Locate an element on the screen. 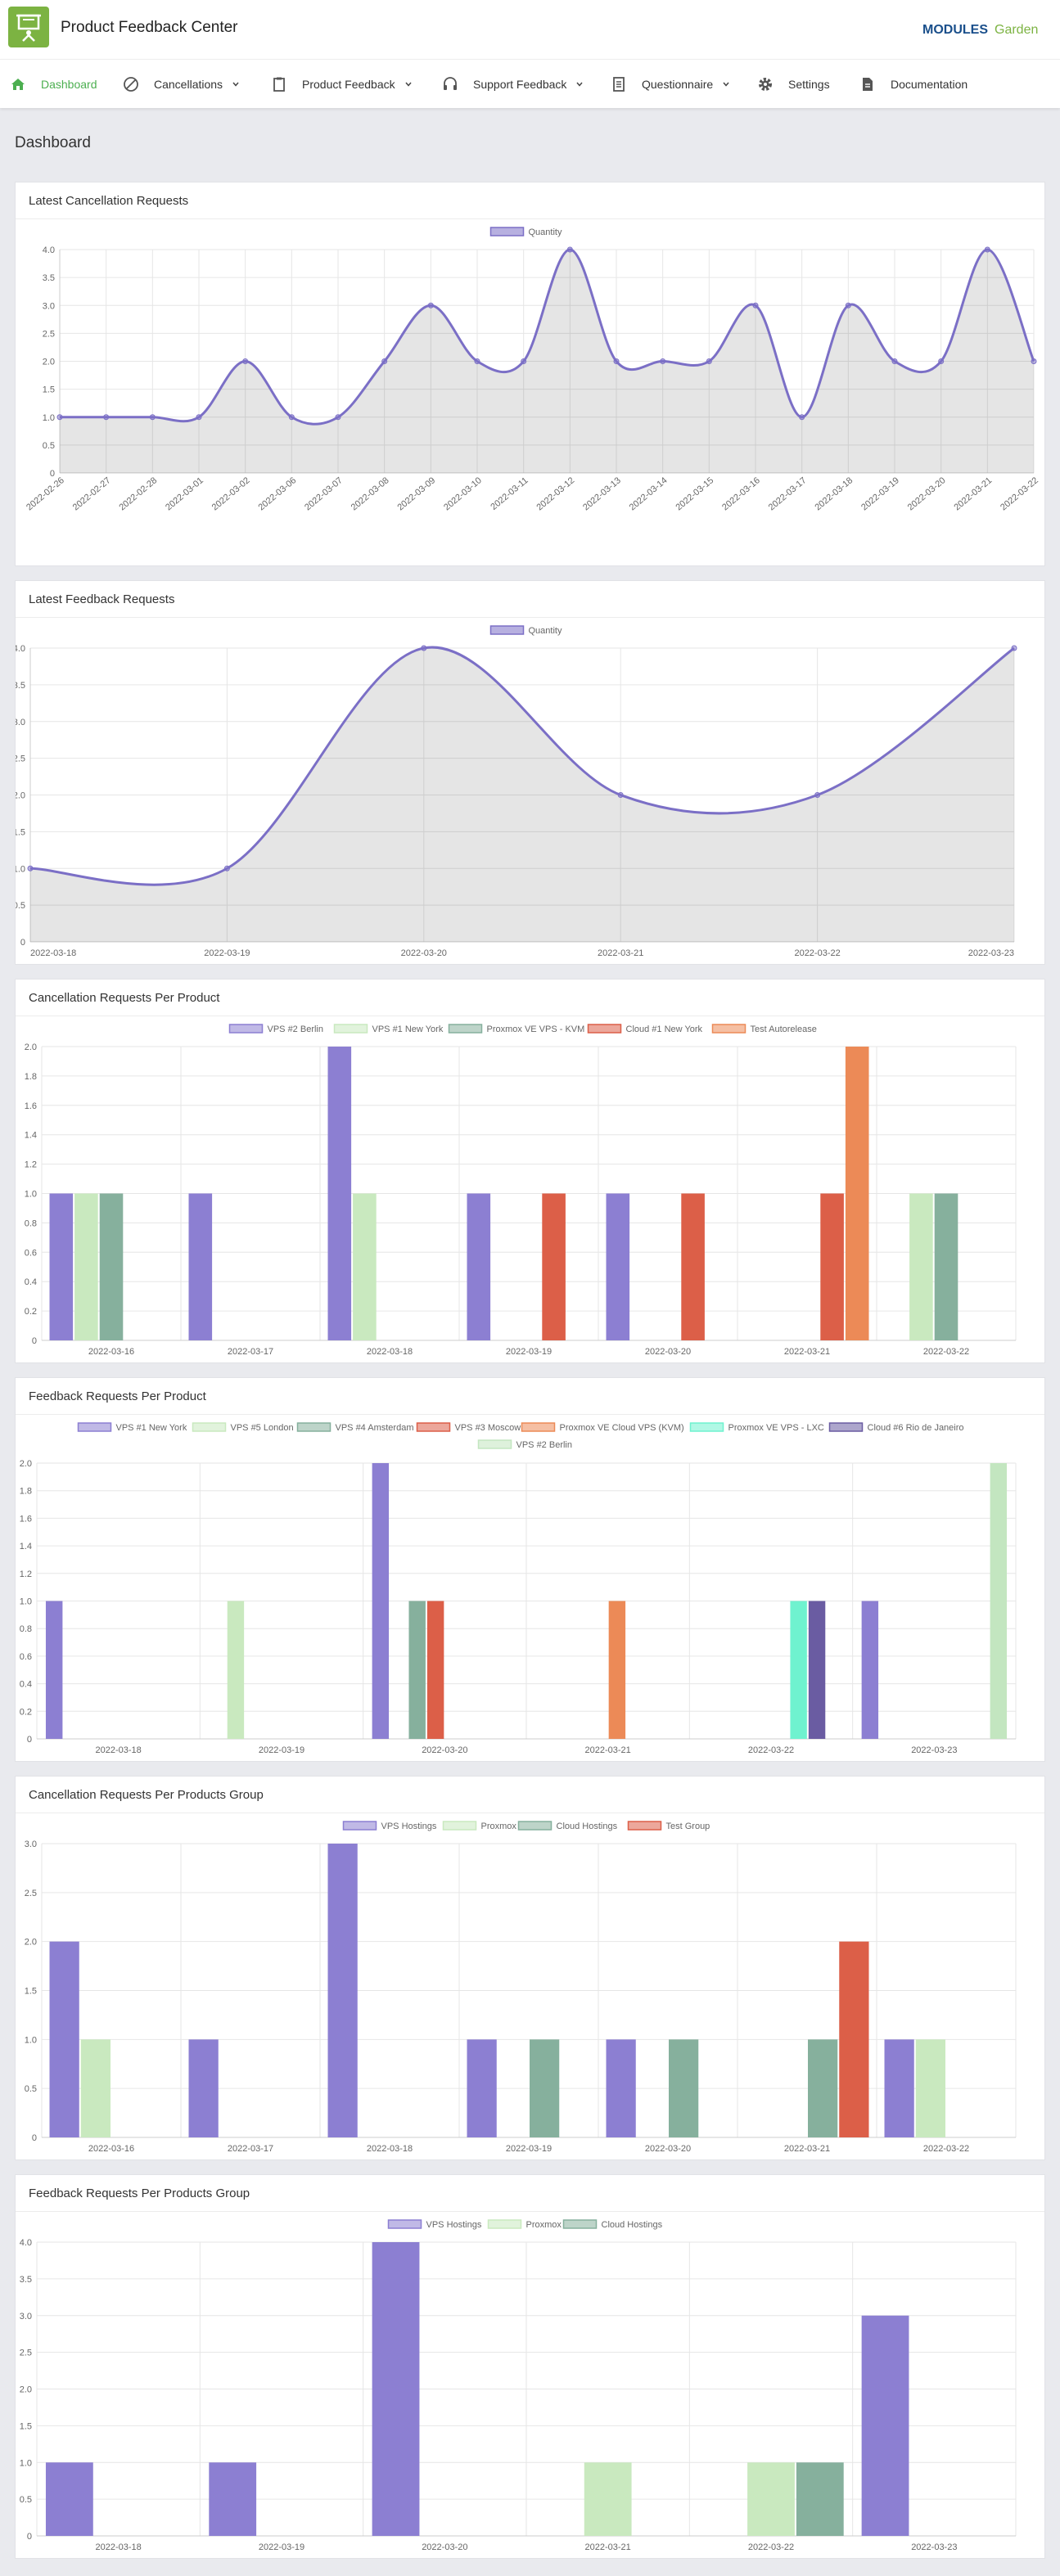  nav-label: Product Feedback is located at coordinates (348, 84).